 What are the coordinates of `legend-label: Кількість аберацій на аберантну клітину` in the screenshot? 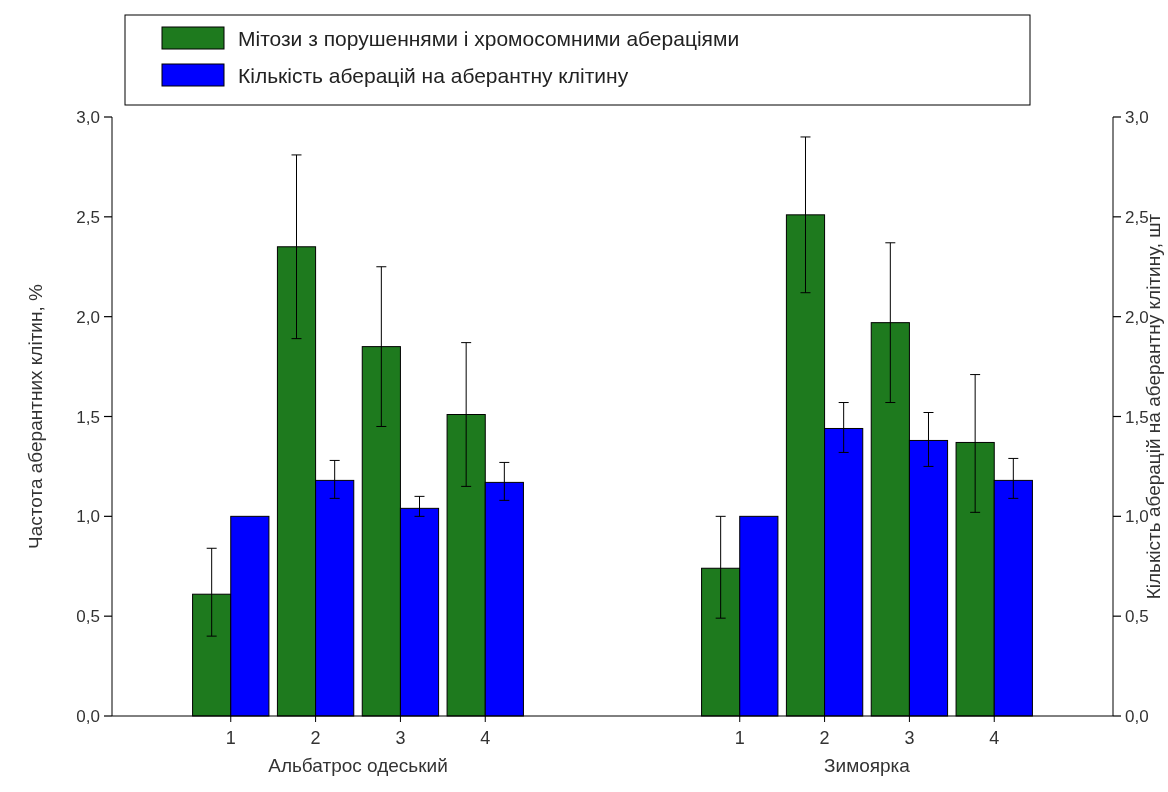 It's located at (433, 75).